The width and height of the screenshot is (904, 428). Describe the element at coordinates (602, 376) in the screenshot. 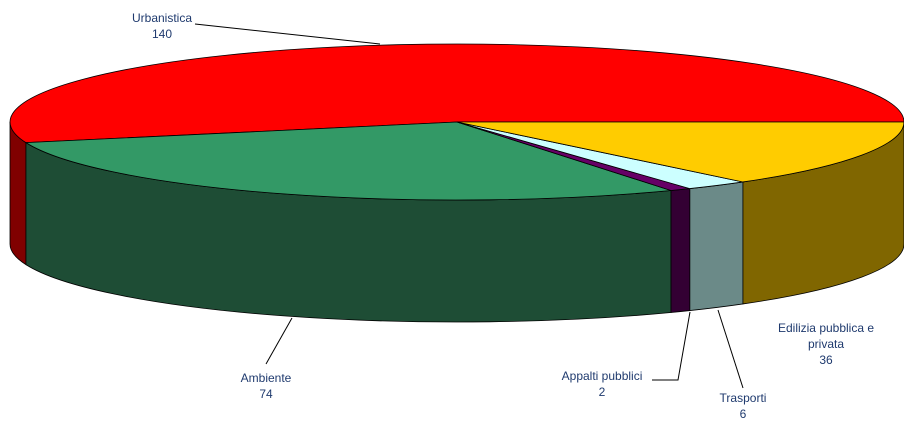

I see `category-name: Appalti pubblici` at that location.